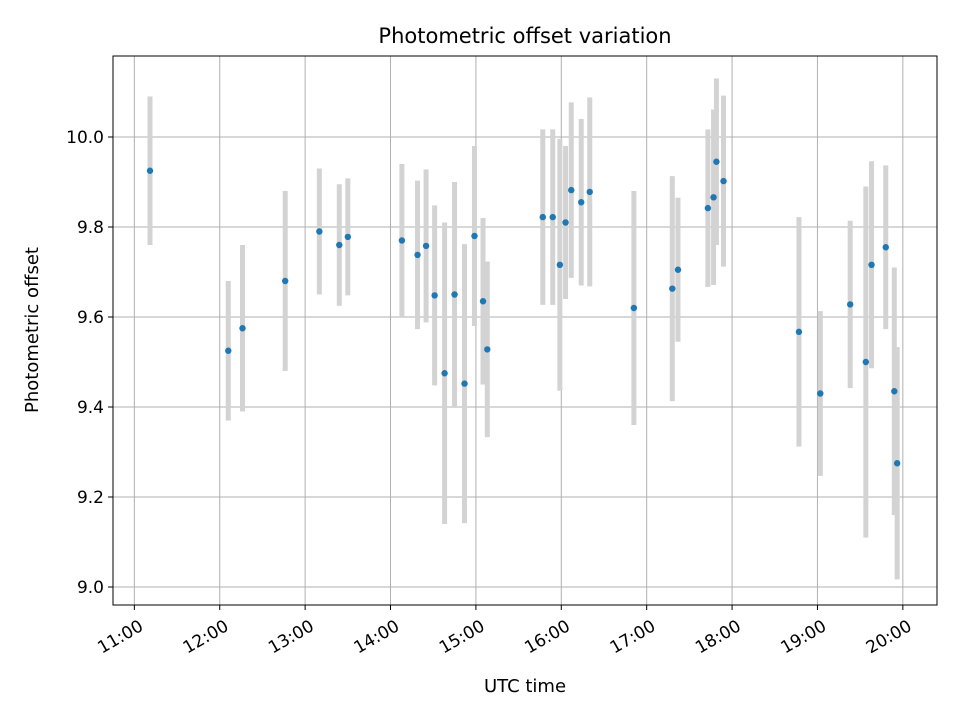 The width and height of the screenshot is (960, 720). Describe the element at coordinates (90, 408) in the screenshot. I see `y-tick-label: 9.4` at that location.